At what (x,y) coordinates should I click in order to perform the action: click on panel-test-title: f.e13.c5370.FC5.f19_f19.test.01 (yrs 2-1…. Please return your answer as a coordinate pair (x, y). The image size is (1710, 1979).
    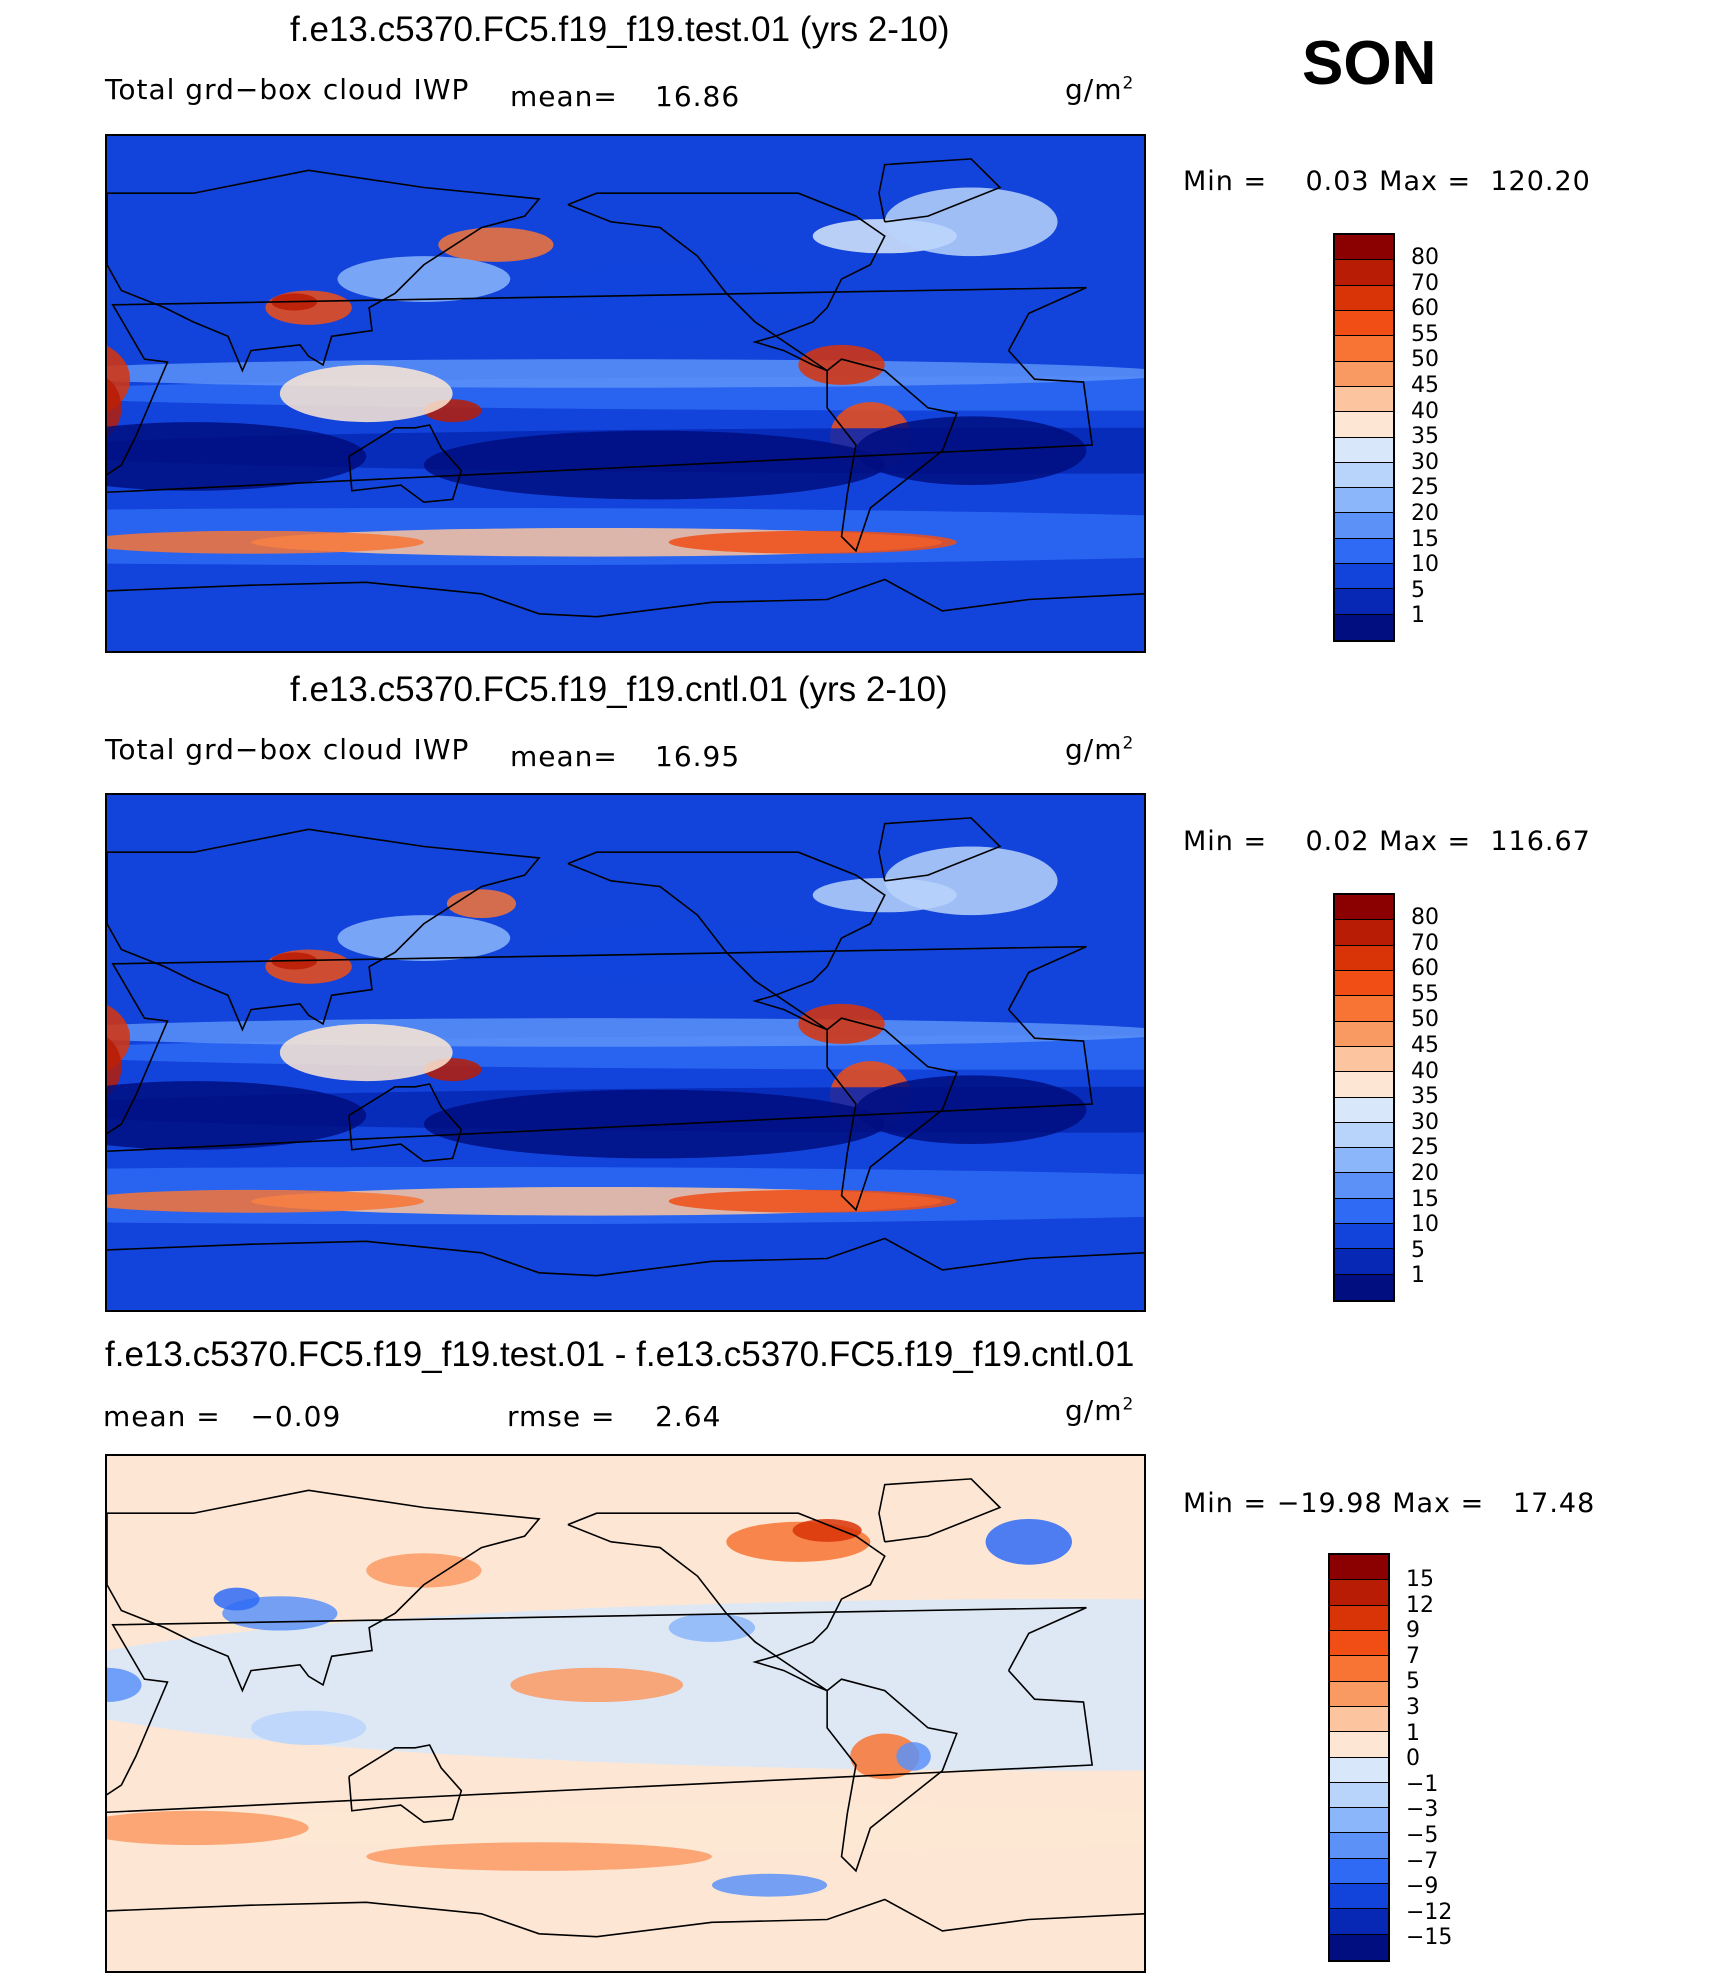
    Looking at the image, I should click on (620, 29).